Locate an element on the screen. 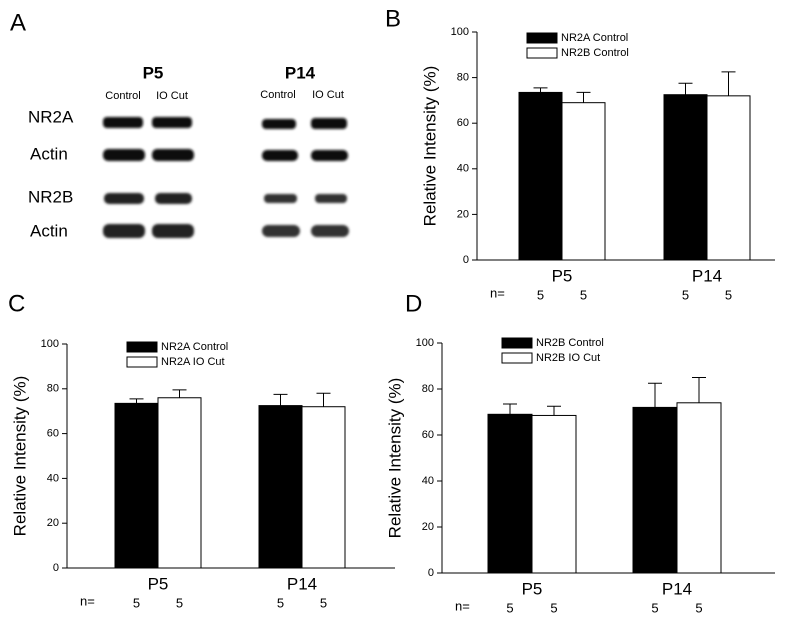 The image size is (800, 621). panel-label: D is located at coordinates (413, 303).